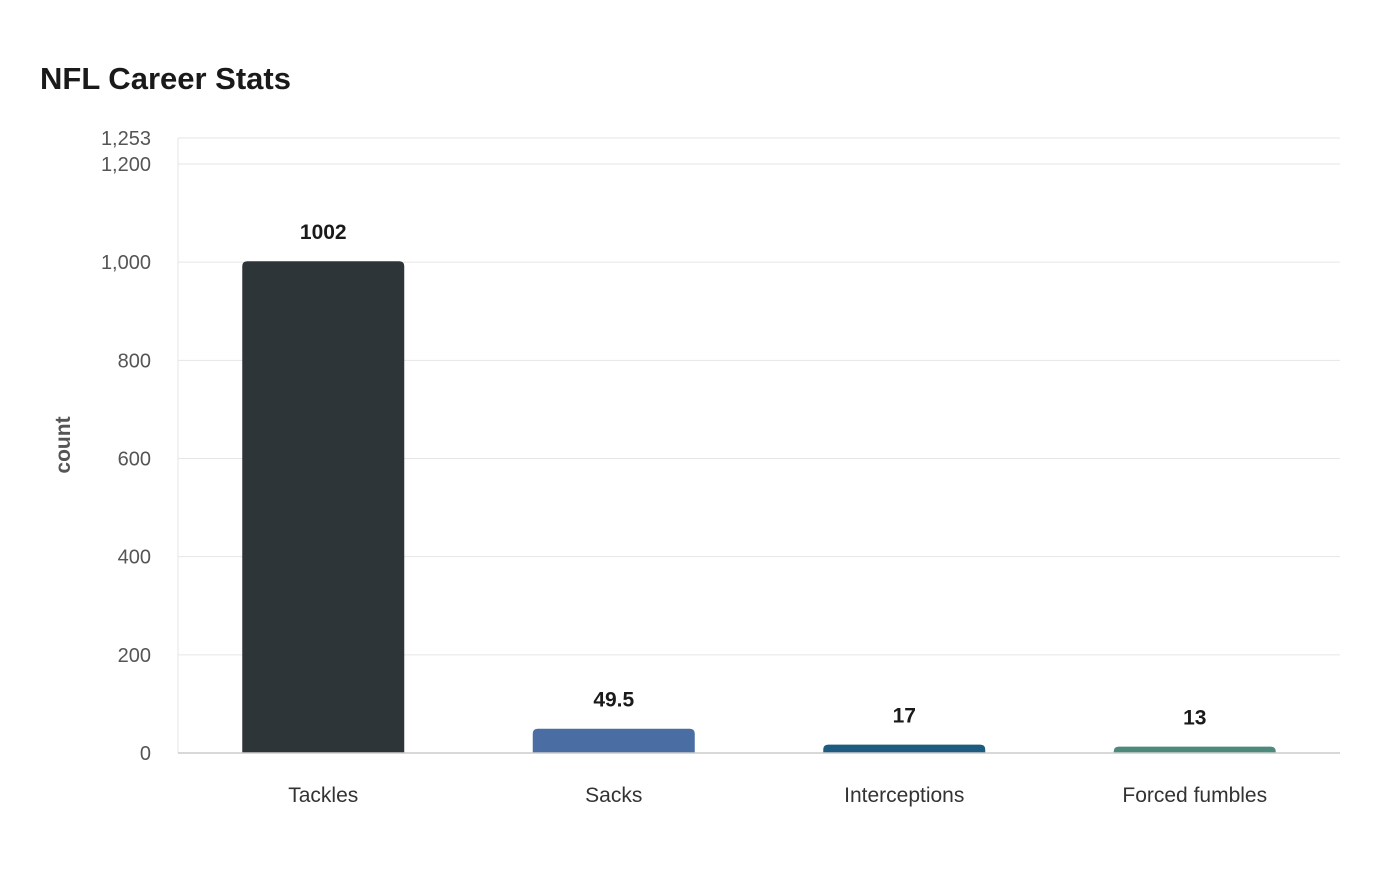  I want to click on bar-tackles, so click(323, 507).